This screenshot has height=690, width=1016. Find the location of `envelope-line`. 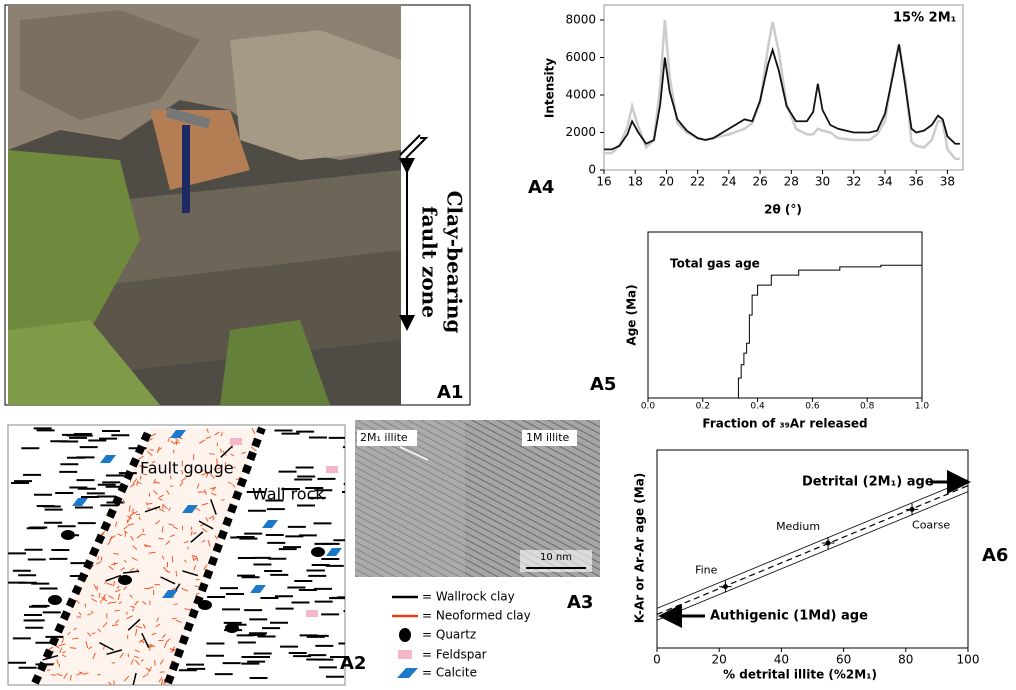

envelope-line is located at coordinates (812, 556).